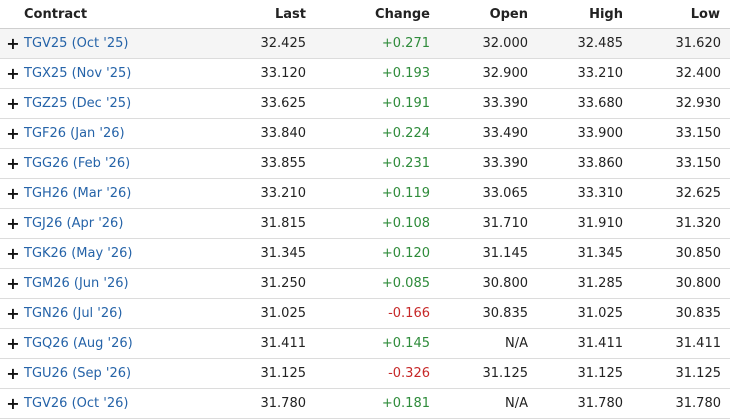  I want to click on change-cell: +0.231, so click(378, 163).